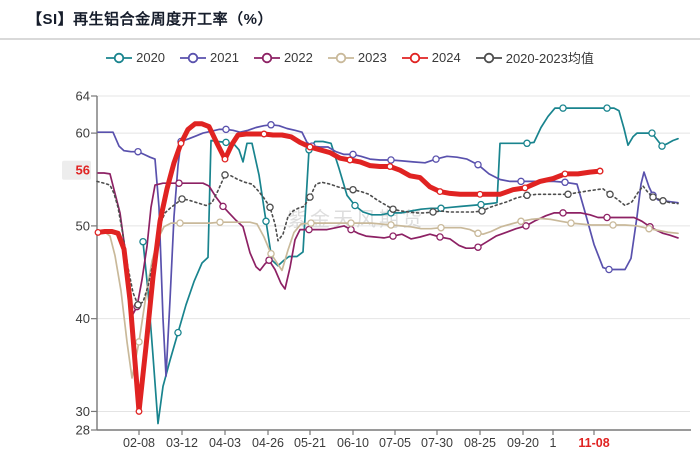 The image size is (700, 455). I want to click on chart-title: 【SI】再生铝合金周度开工率（%）, so click(150, 19).